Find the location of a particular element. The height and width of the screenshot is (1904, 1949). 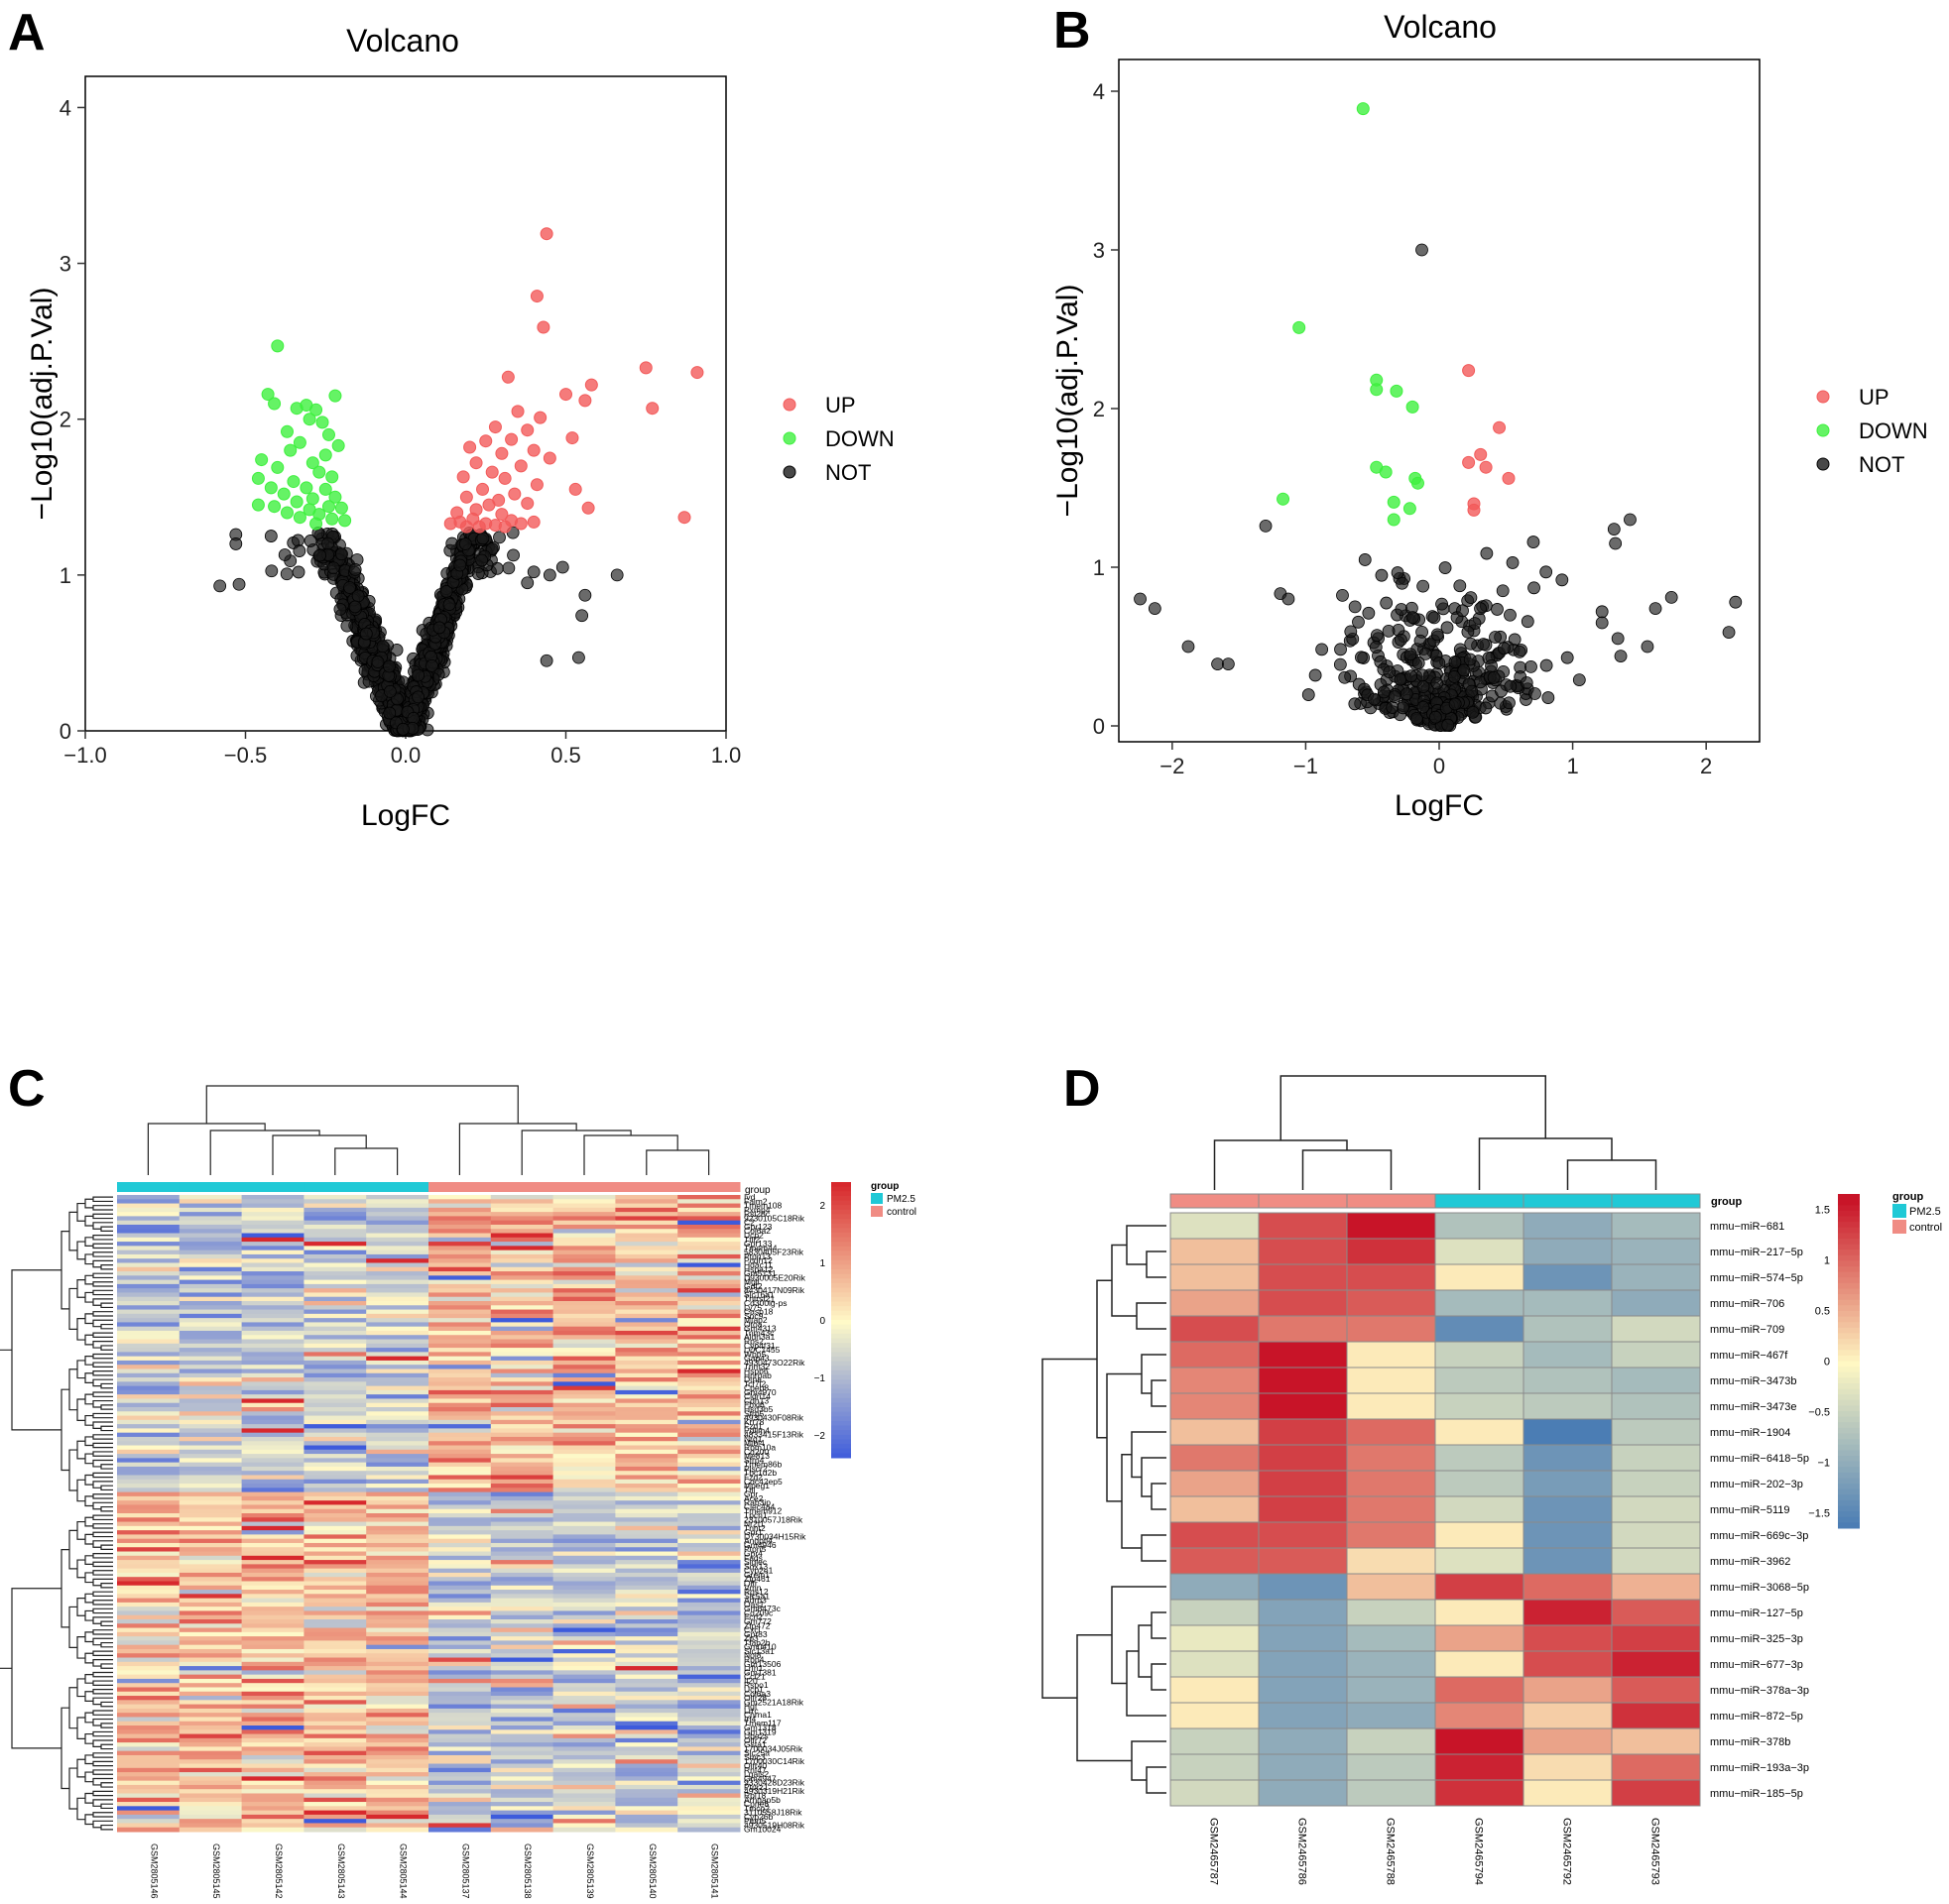

y-tick-label: 0 is located at coordinates (65, 731).